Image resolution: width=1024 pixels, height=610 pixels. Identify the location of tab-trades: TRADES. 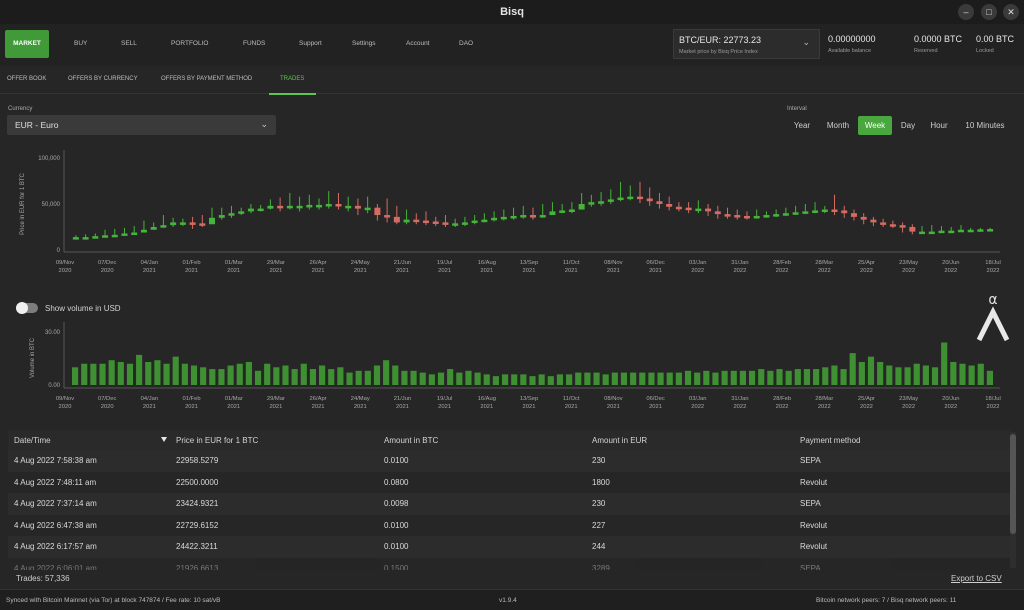
(292, 79).